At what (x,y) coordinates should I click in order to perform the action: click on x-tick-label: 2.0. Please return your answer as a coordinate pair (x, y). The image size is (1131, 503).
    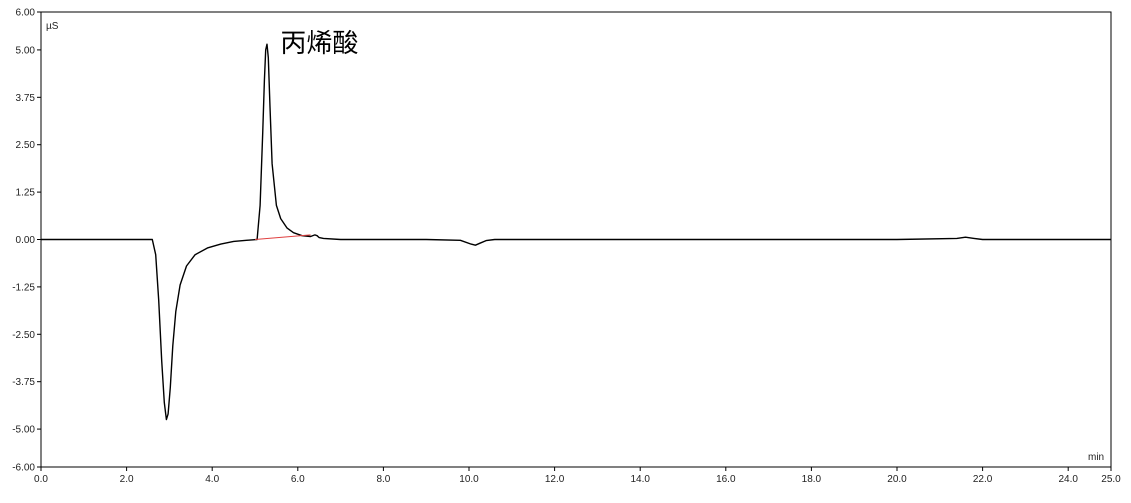
    Looking at the image, I should click on (127, 479).